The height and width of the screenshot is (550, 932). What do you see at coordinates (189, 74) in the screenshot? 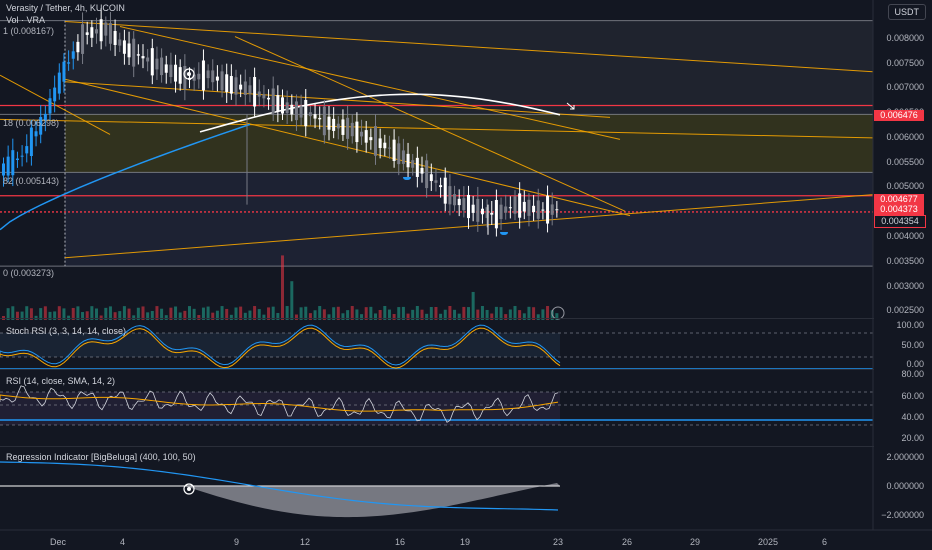
I see `marker-icon` at bounding box center [189, 74].